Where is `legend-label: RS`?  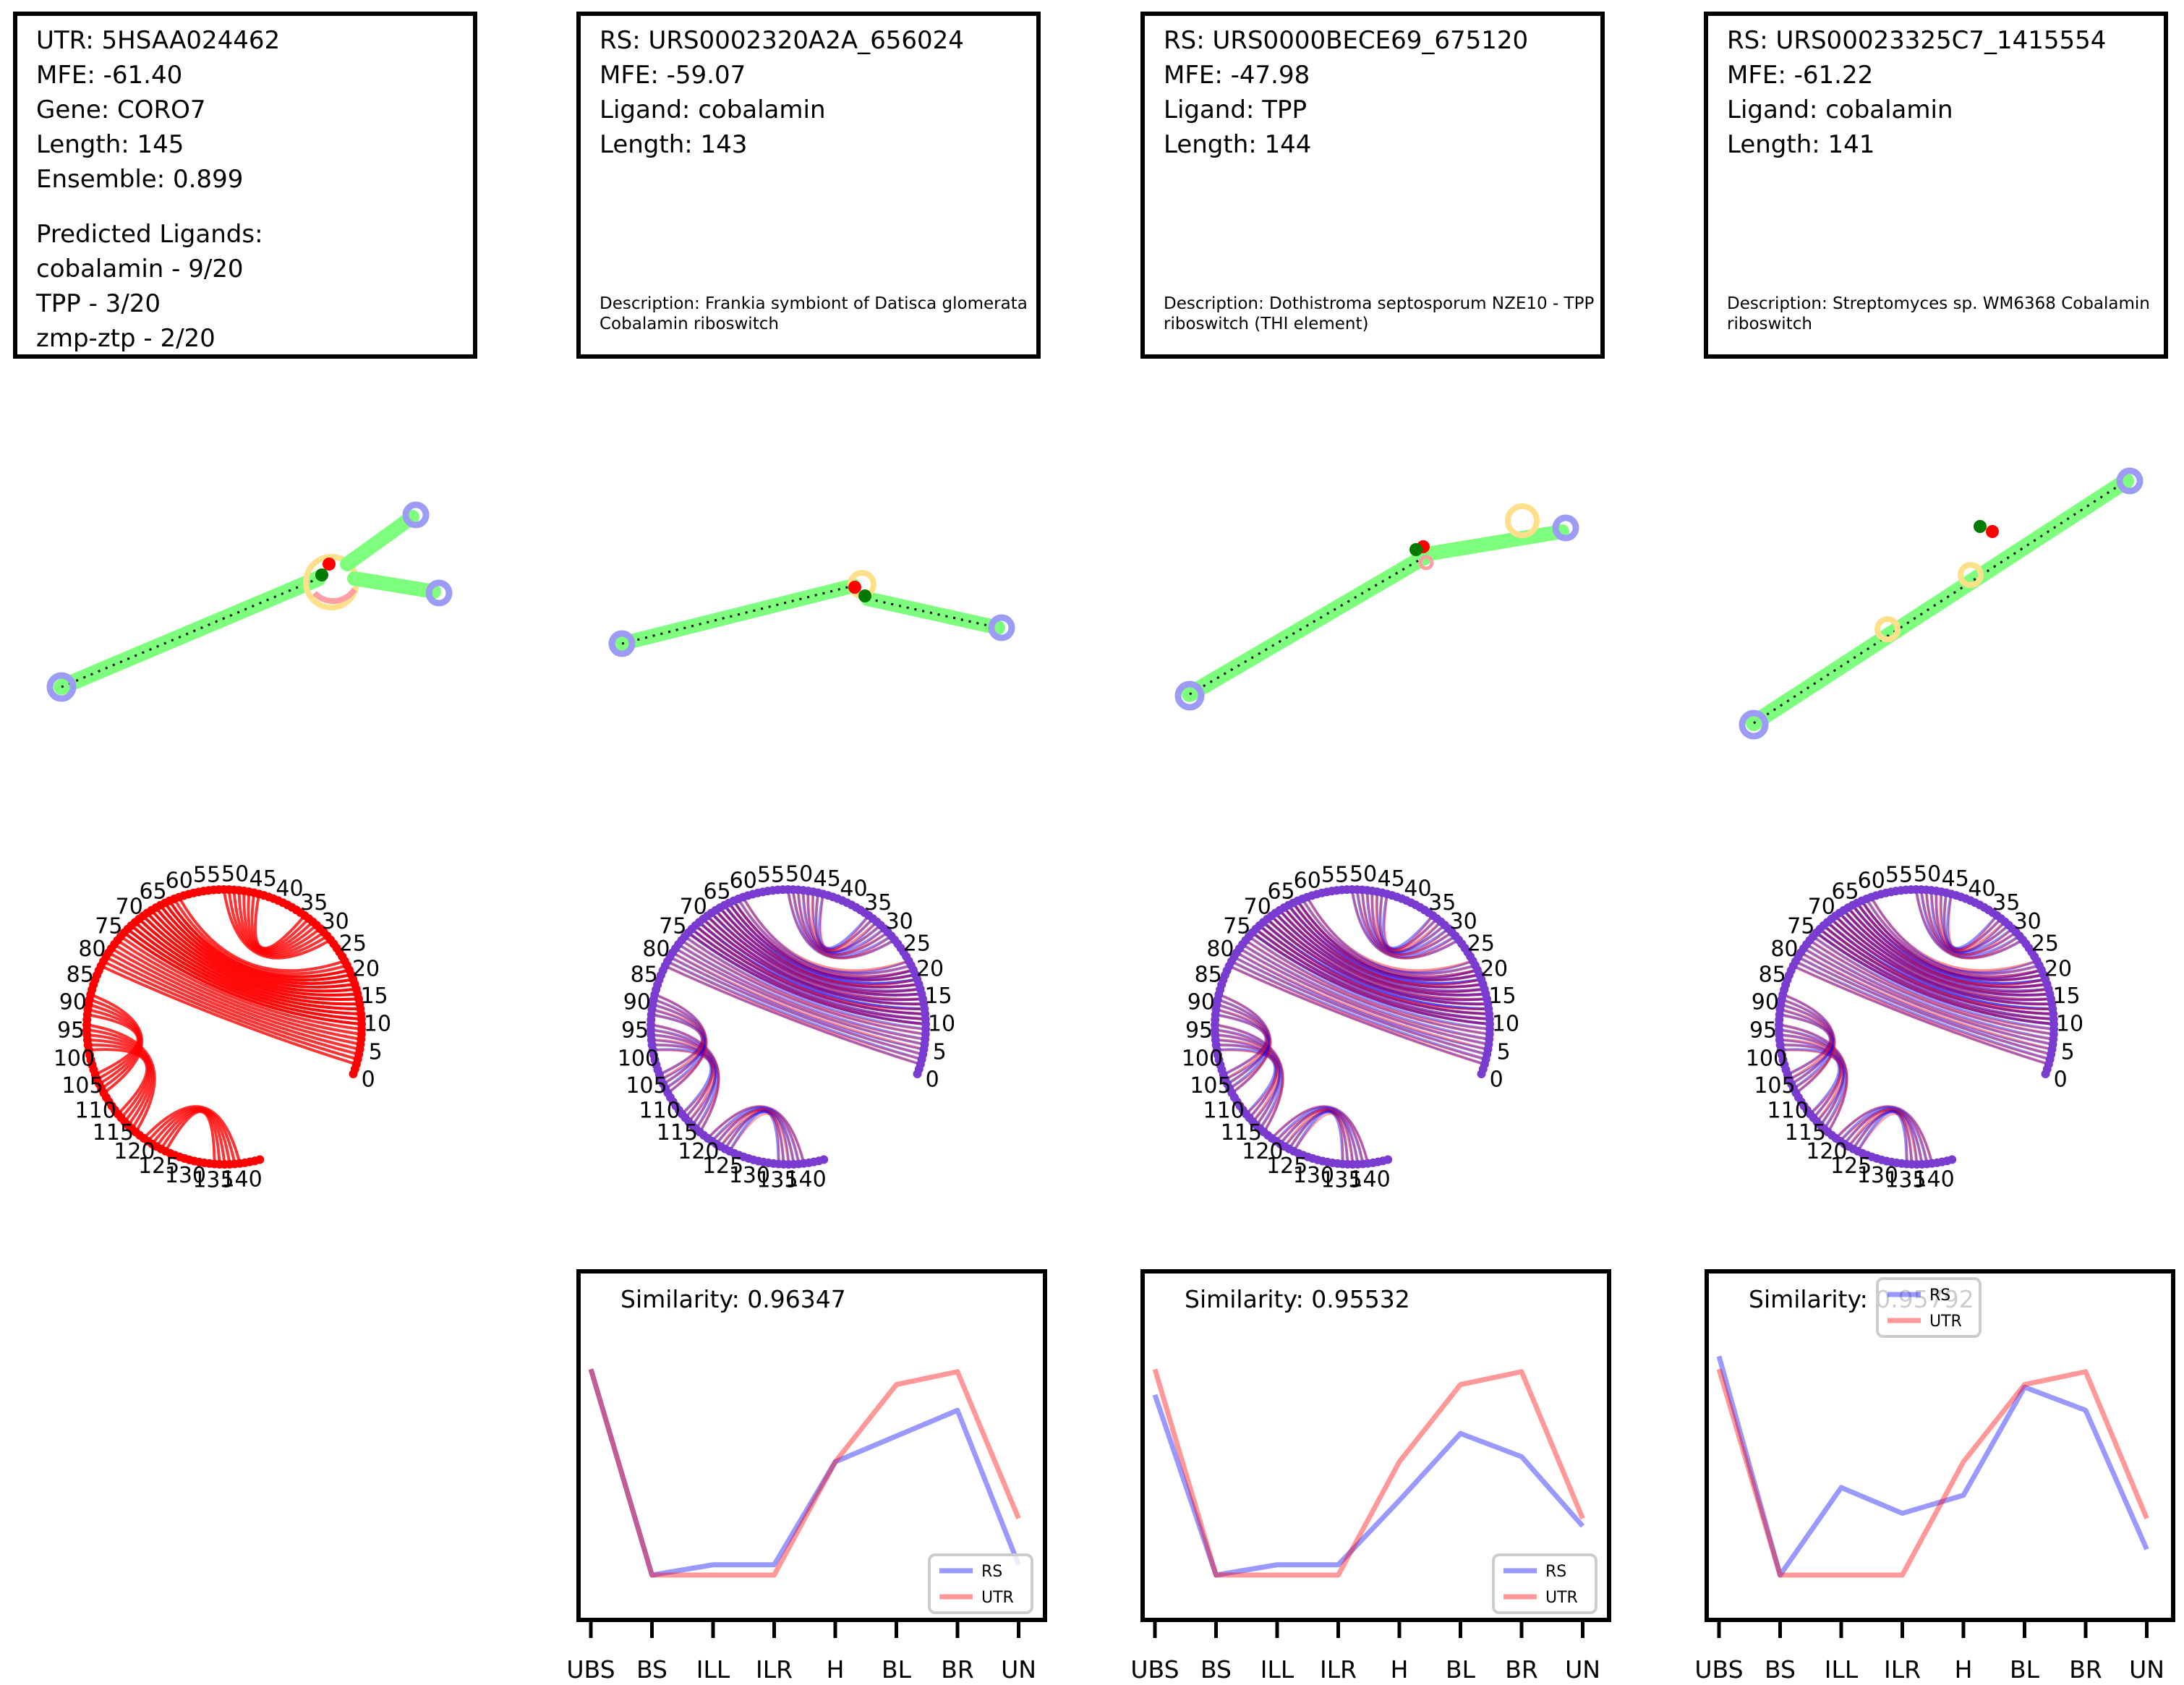 legend-label: RS is located at coordinates (991, 1572).